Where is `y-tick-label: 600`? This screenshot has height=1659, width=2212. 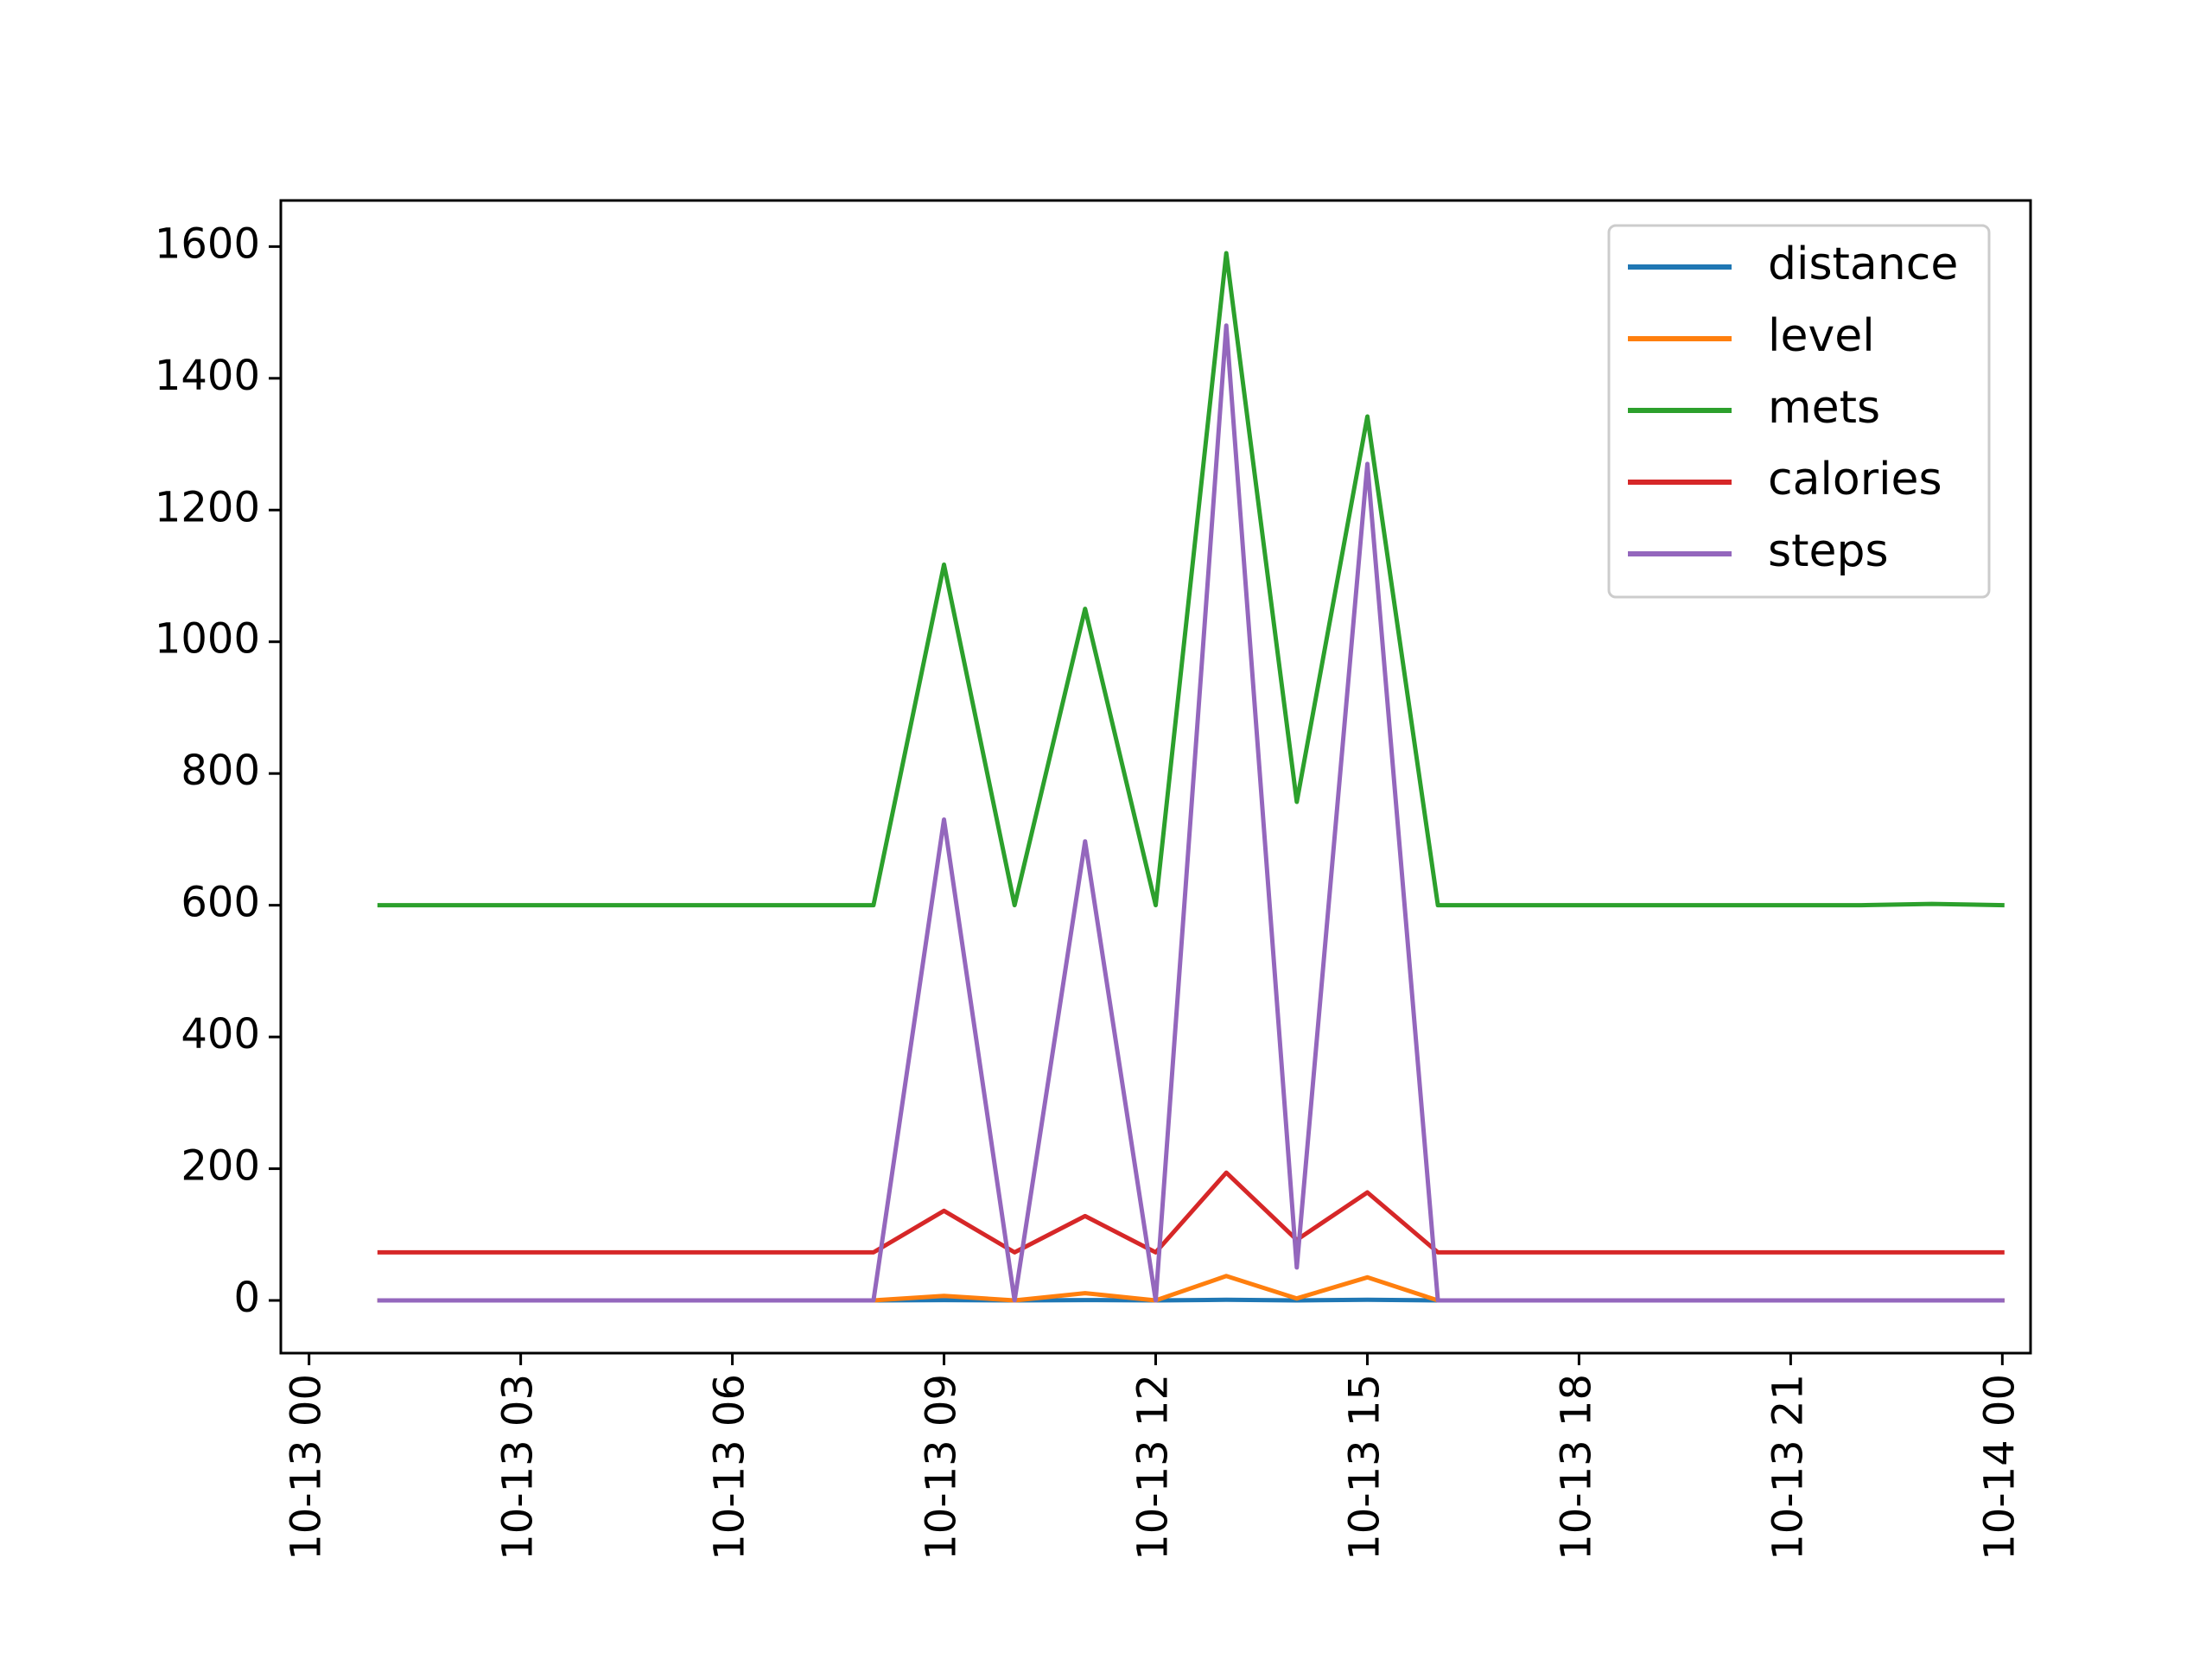
y-tick-label: 600 is located at coordinates (220, 903).